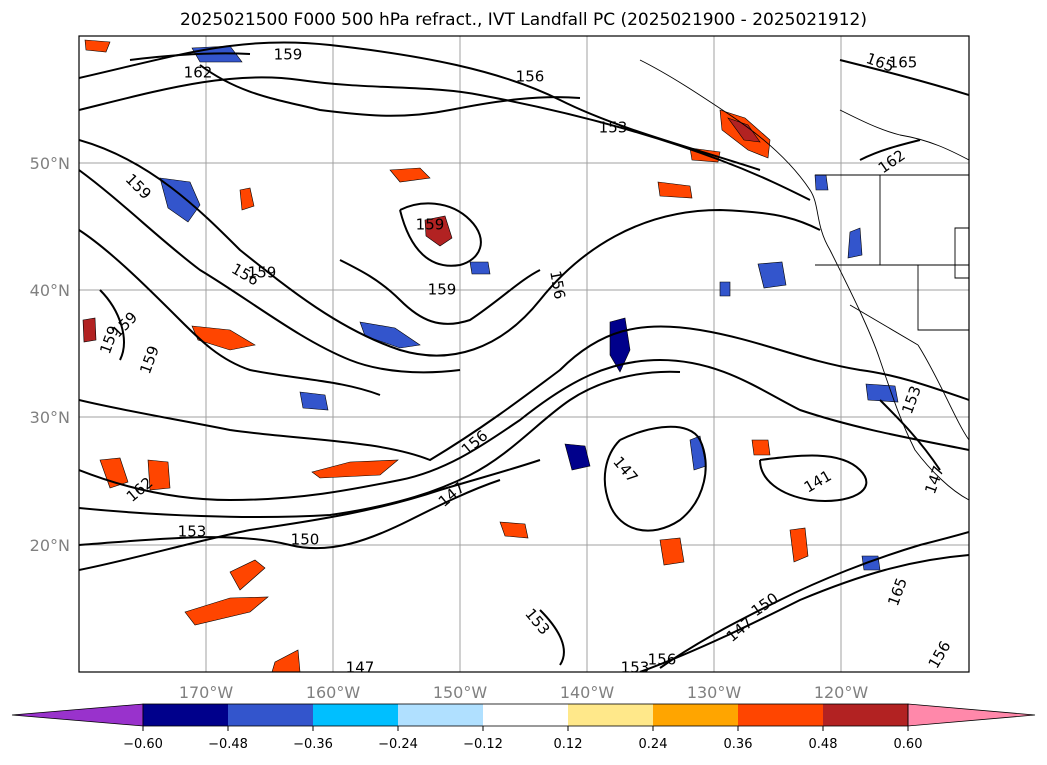  I want to click on lat-label-50n: 50°N, so click(50, 163).